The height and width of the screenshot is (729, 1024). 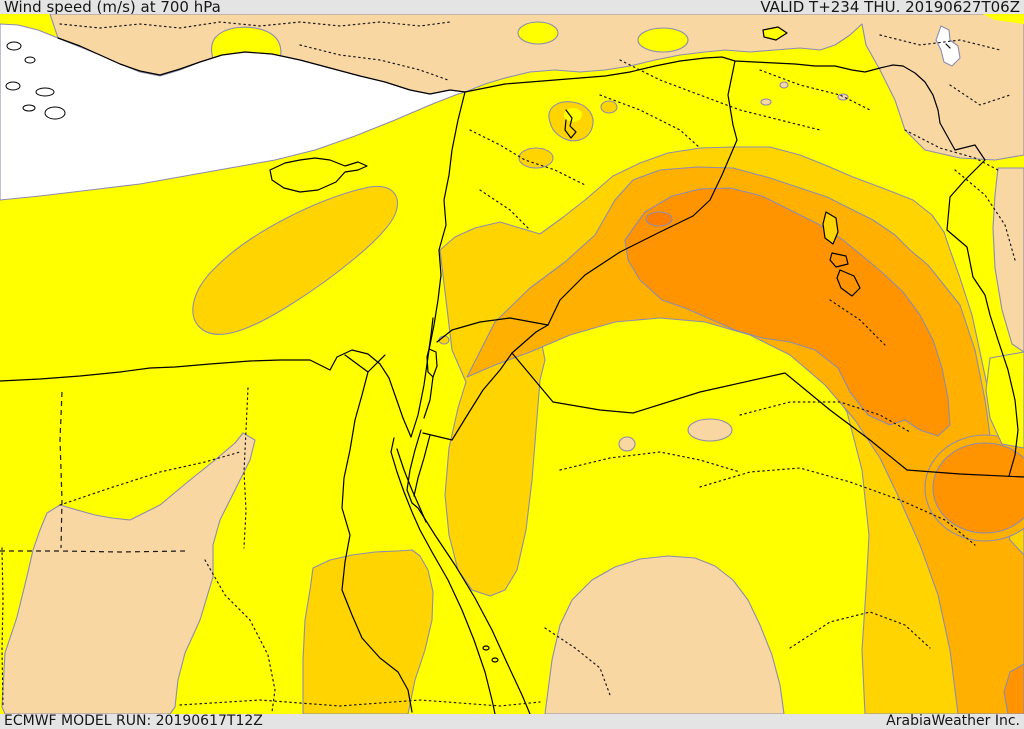 I want to click on band-yellow-hole, so click(x=573, y=115).